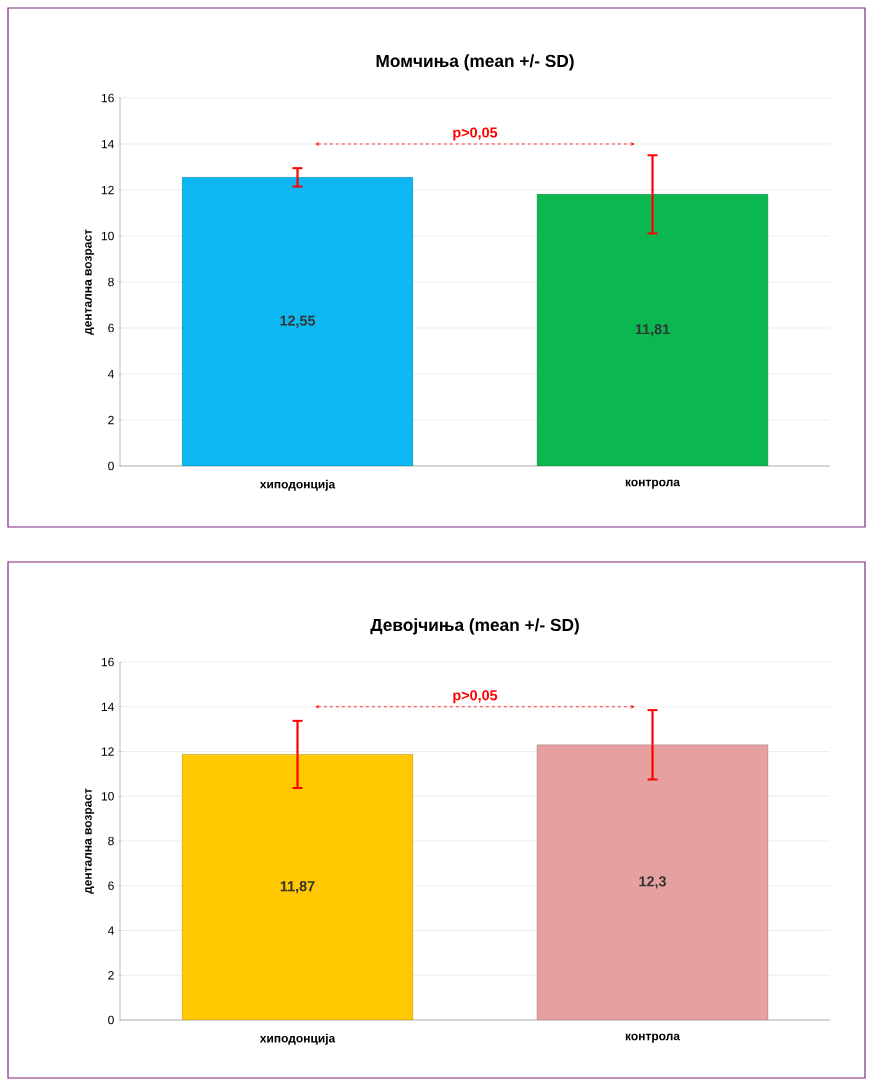 The width and height of the screenshot is (872, 1083). What do you see at coordinates (298, 321) in the screenshot?
I see `data-label: 12,55` at bounding box center [298, 321].